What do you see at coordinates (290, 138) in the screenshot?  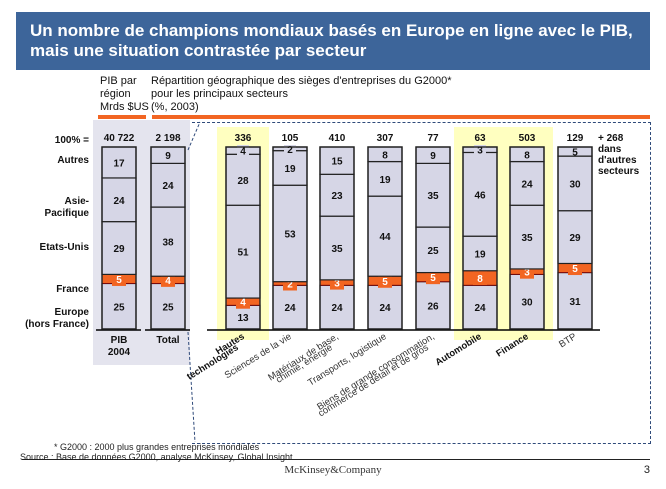 I see `bar-total-label: 105` at bounding box center [290, 138].